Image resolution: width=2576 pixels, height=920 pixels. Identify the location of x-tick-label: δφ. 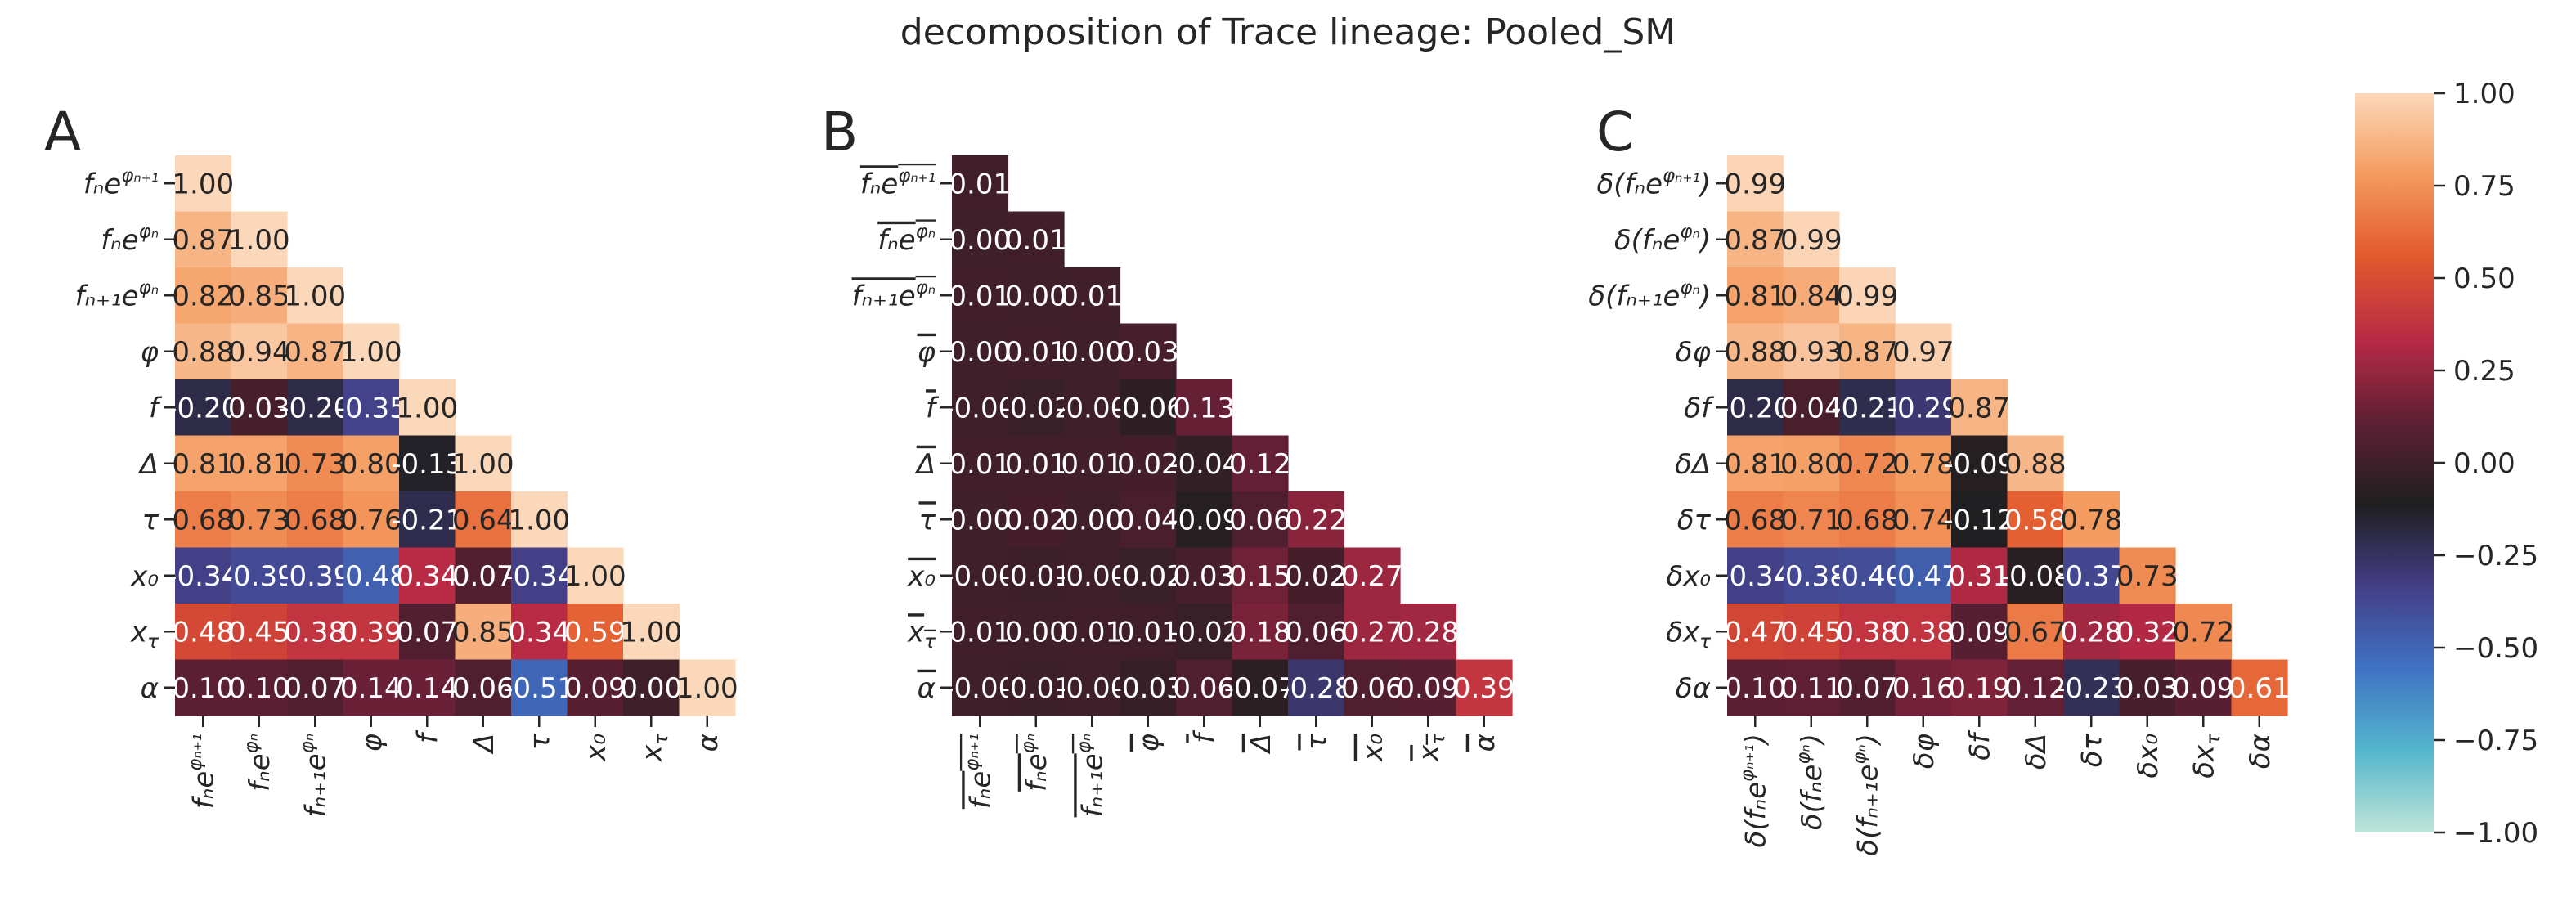
(1924, 751).